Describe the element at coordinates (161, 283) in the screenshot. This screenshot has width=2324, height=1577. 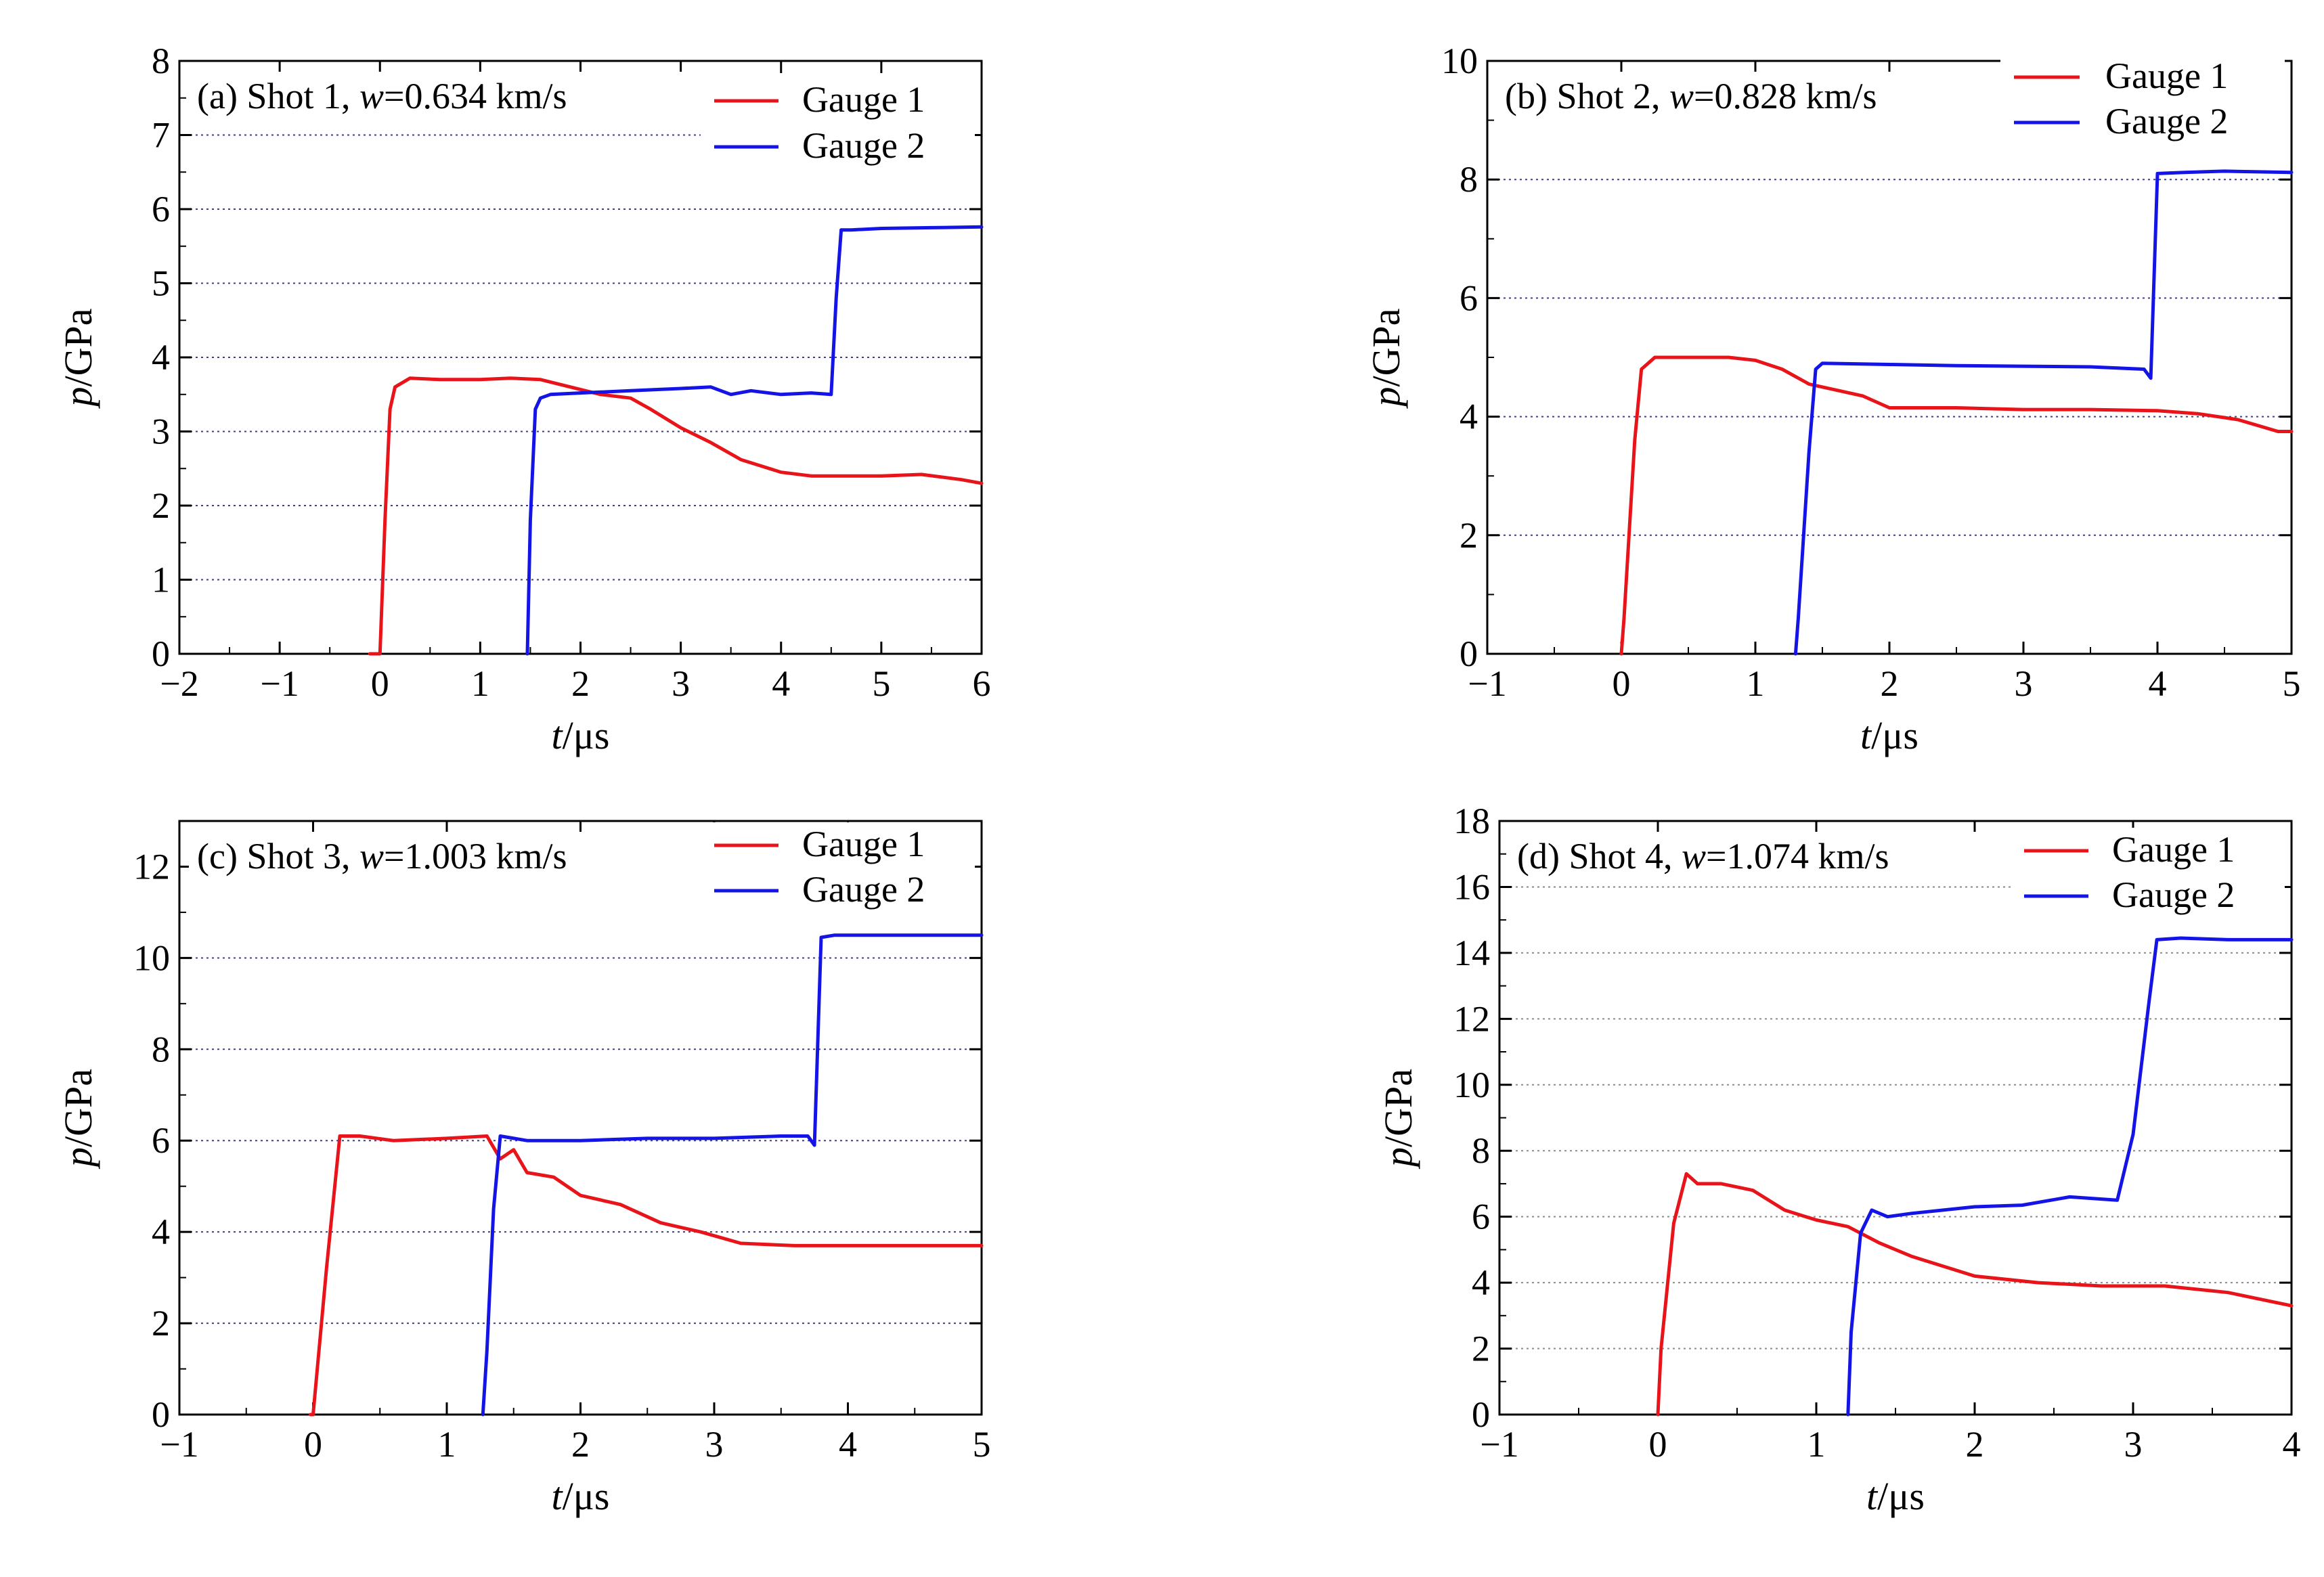
I see `y-tick-label: 5` at that location.